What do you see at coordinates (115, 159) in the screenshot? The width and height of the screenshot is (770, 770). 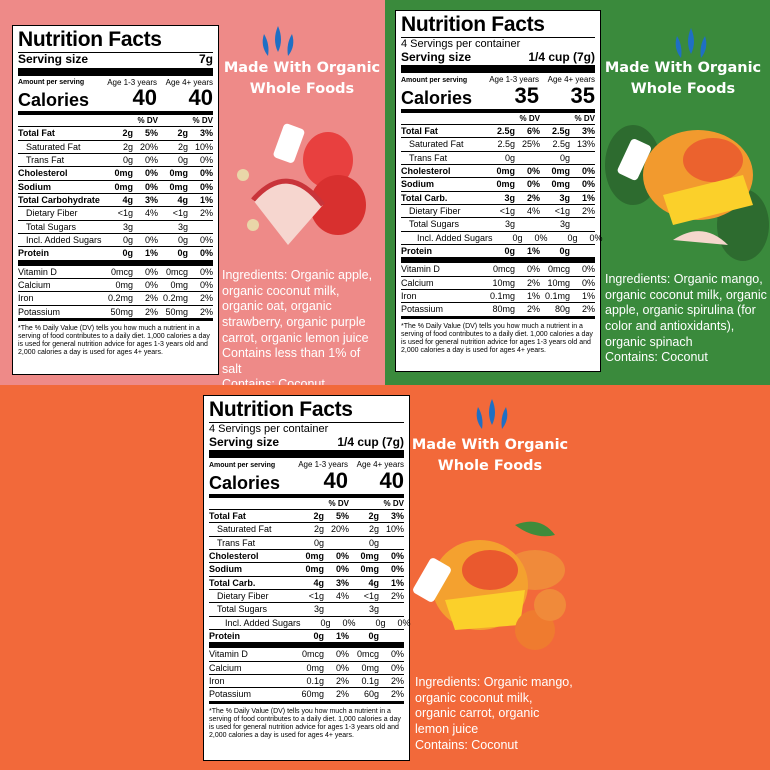 I see `nutrient-row: Trans Fat 0g 0% 0g 0%` at bounding box center [115, 159].